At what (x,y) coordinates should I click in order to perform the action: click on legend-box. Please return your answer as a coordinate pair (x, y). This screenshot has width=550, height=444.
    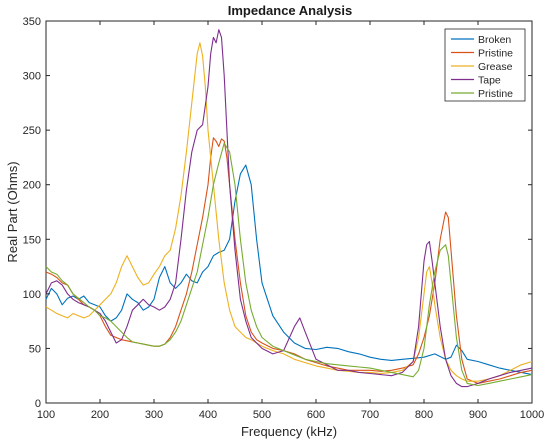
    Looking at the image, I should click on (485, 65).